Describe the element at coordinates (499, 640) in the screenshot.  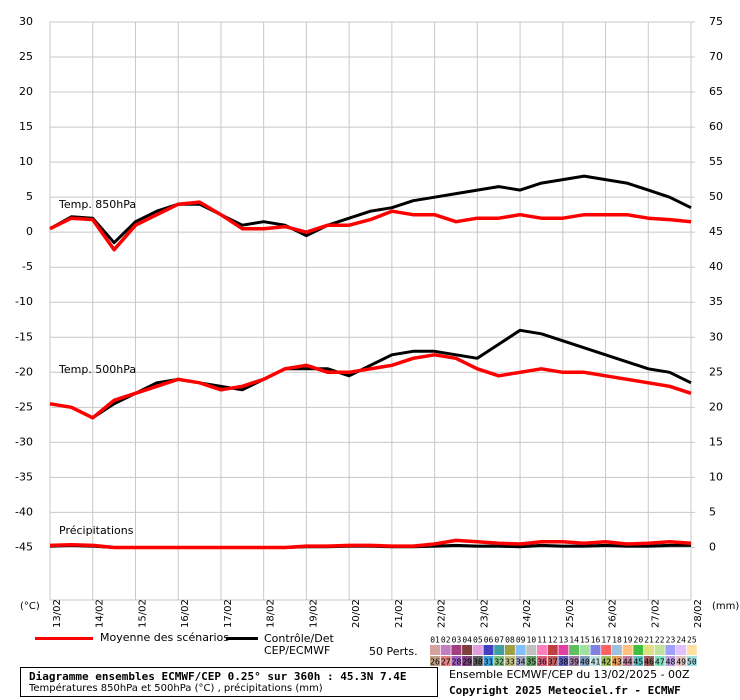
I see `member-label: 07` at that location.